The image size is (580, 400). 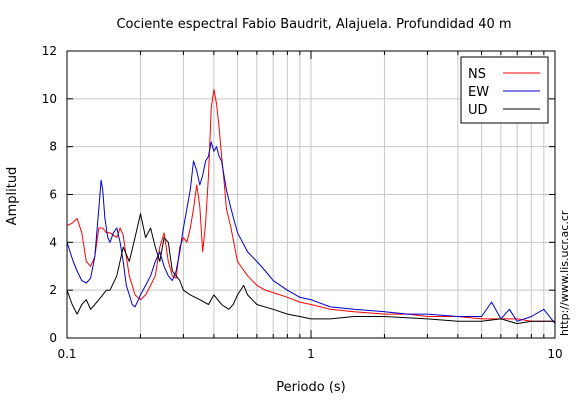 What do you see at coordinates (554, 354) in the screenshot?
I see `x-tick-label: 10` at bounding box center [554, 354].